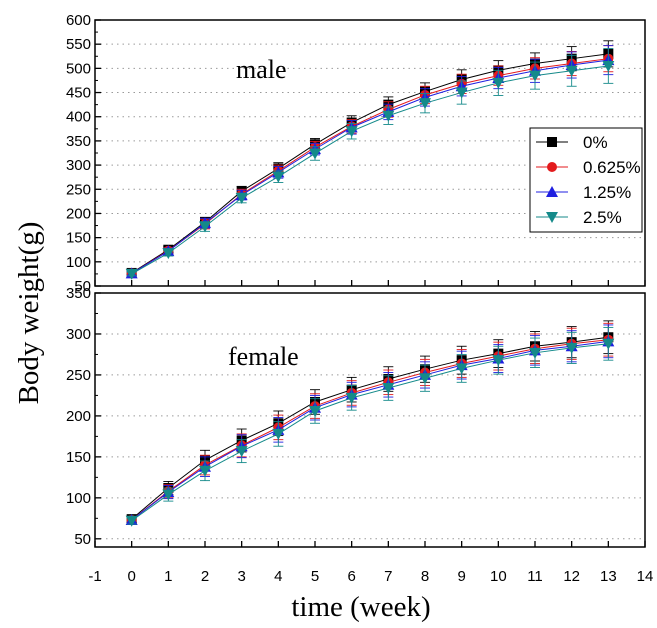  Describe the element at coordinates (82, 539) in the screenshot. I see `female-y-tick-label: 50` at that location.